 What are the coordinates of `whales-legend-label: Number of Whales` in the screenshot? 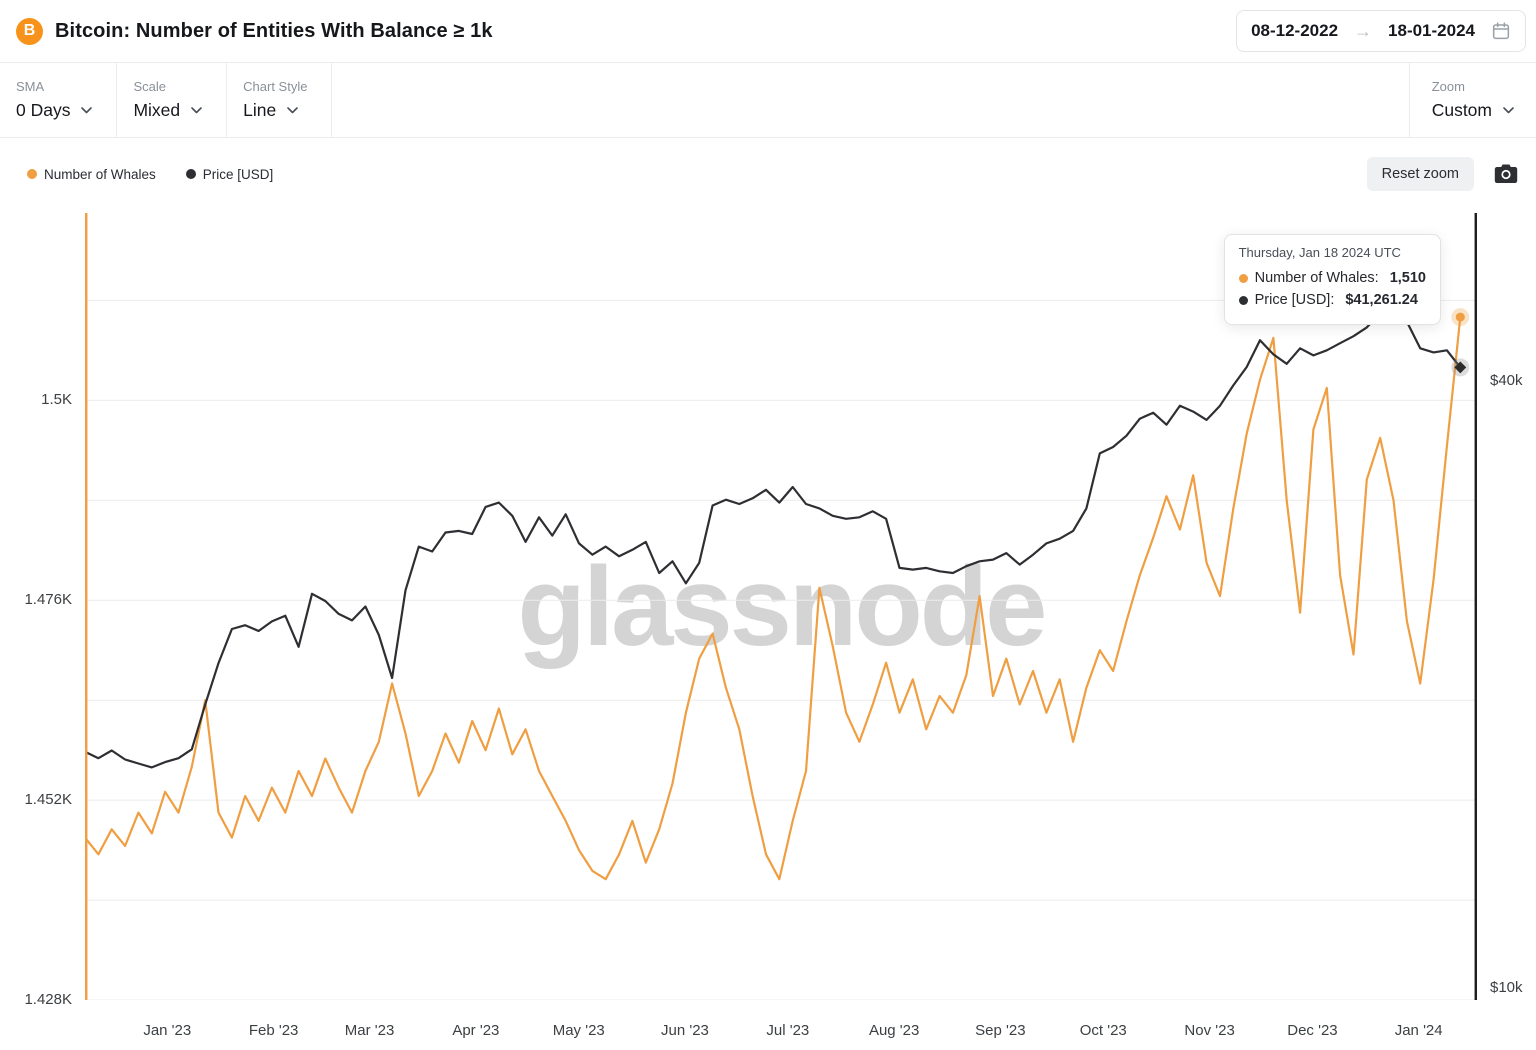 It's located at (100, 174).